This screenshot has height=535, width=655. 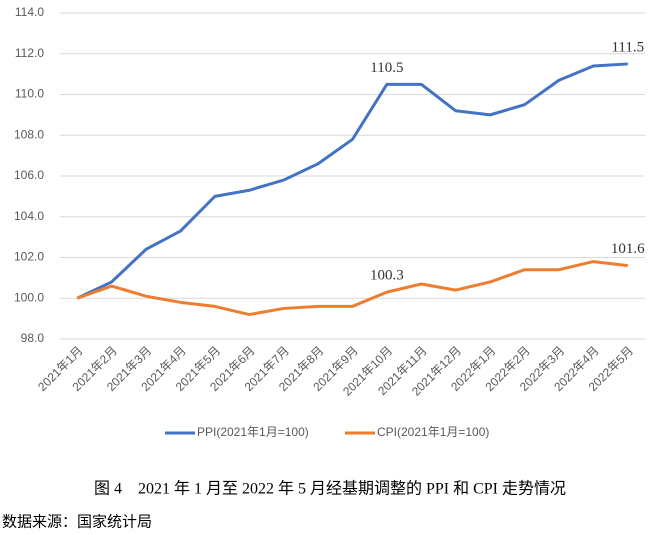 I want to click on y-tick-label: 112.0, so click(x=29, y=53).